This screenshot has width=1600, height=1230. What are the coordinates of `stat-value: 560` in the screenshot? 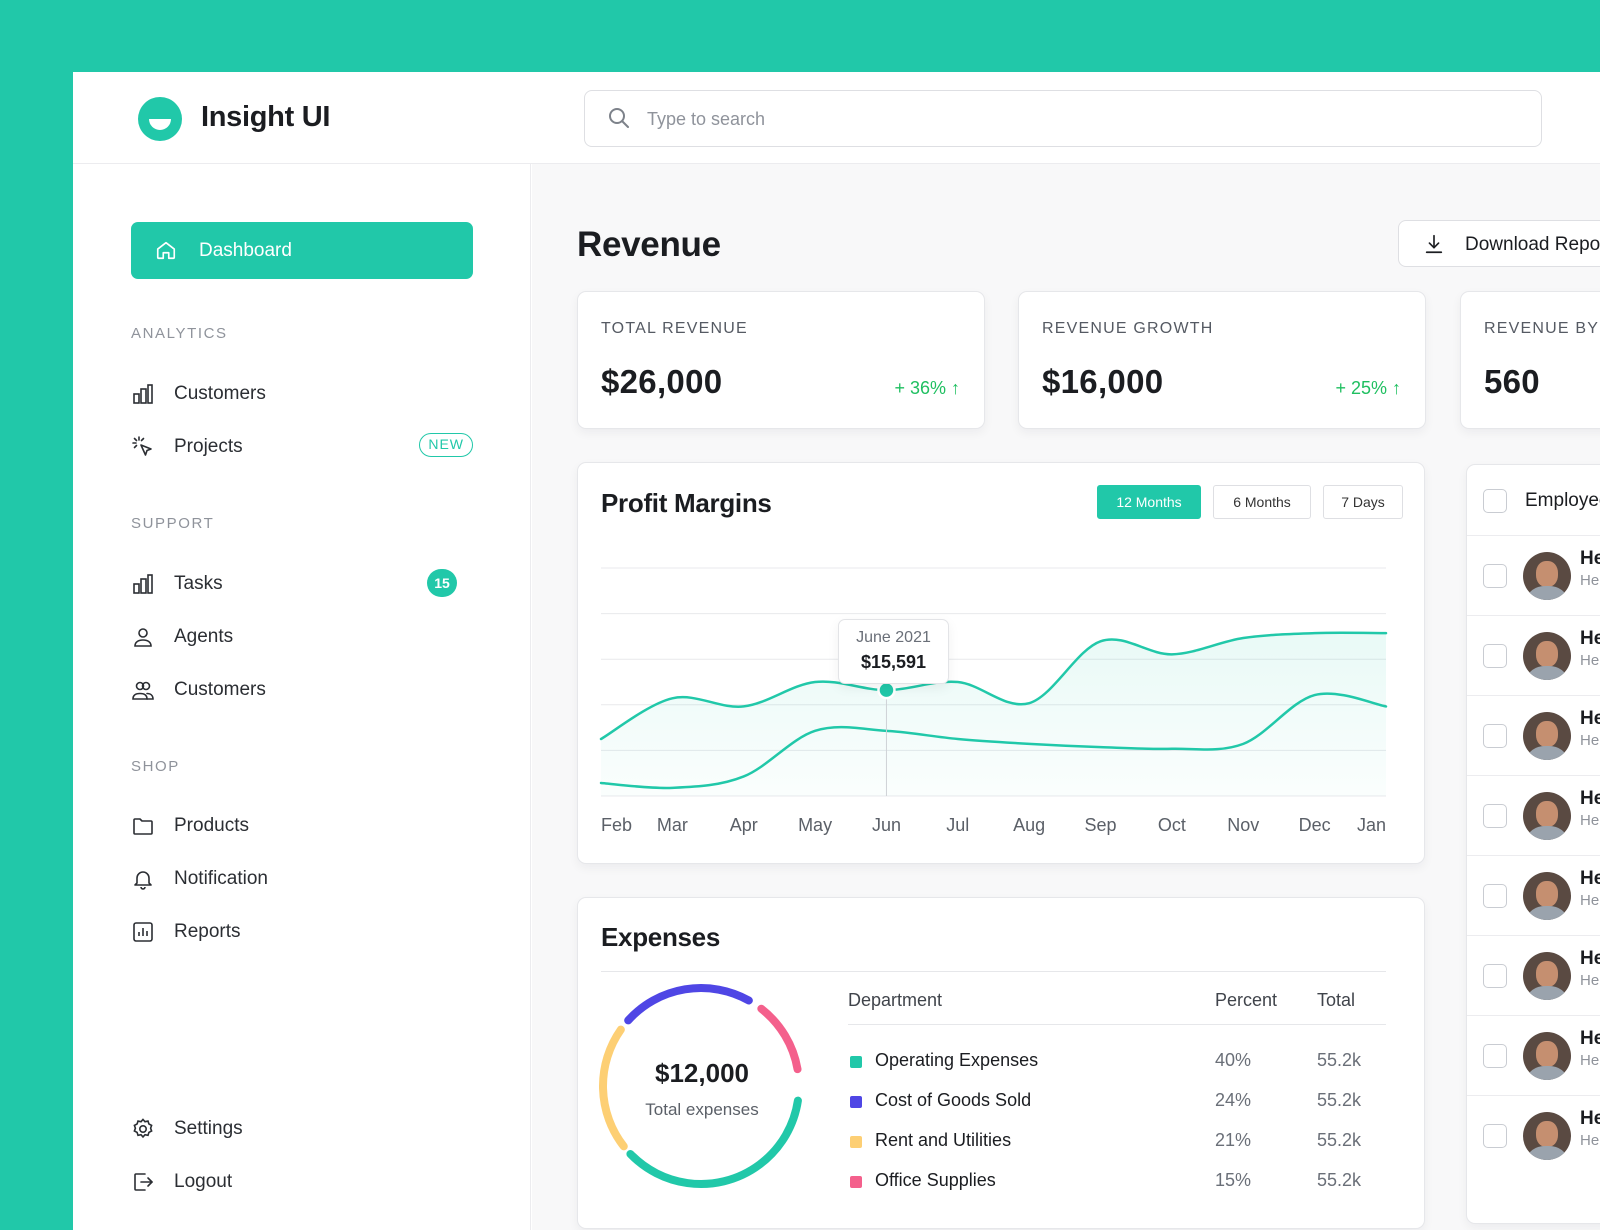 It's located at (1512, 381).